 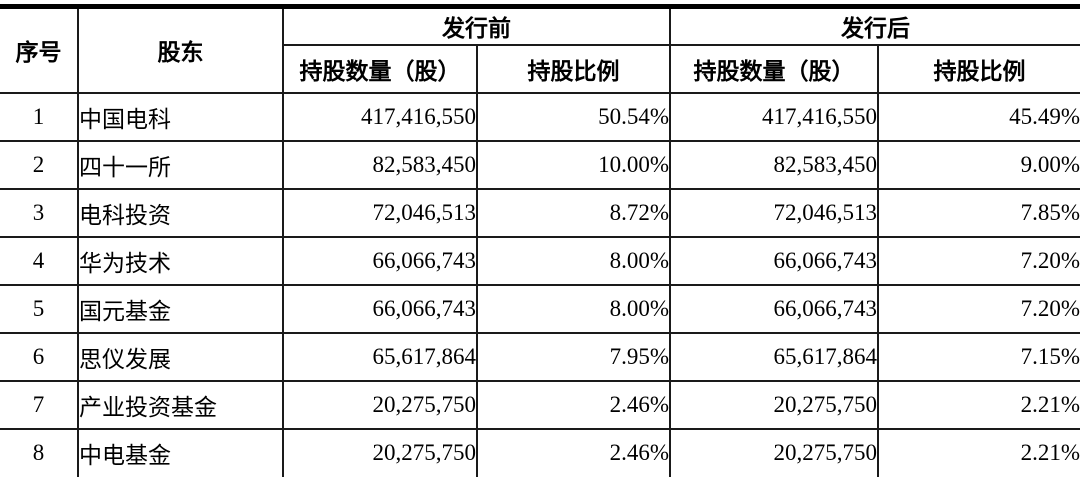 I want to click on header-shareholder: 股东, so click(x=180, y=49).